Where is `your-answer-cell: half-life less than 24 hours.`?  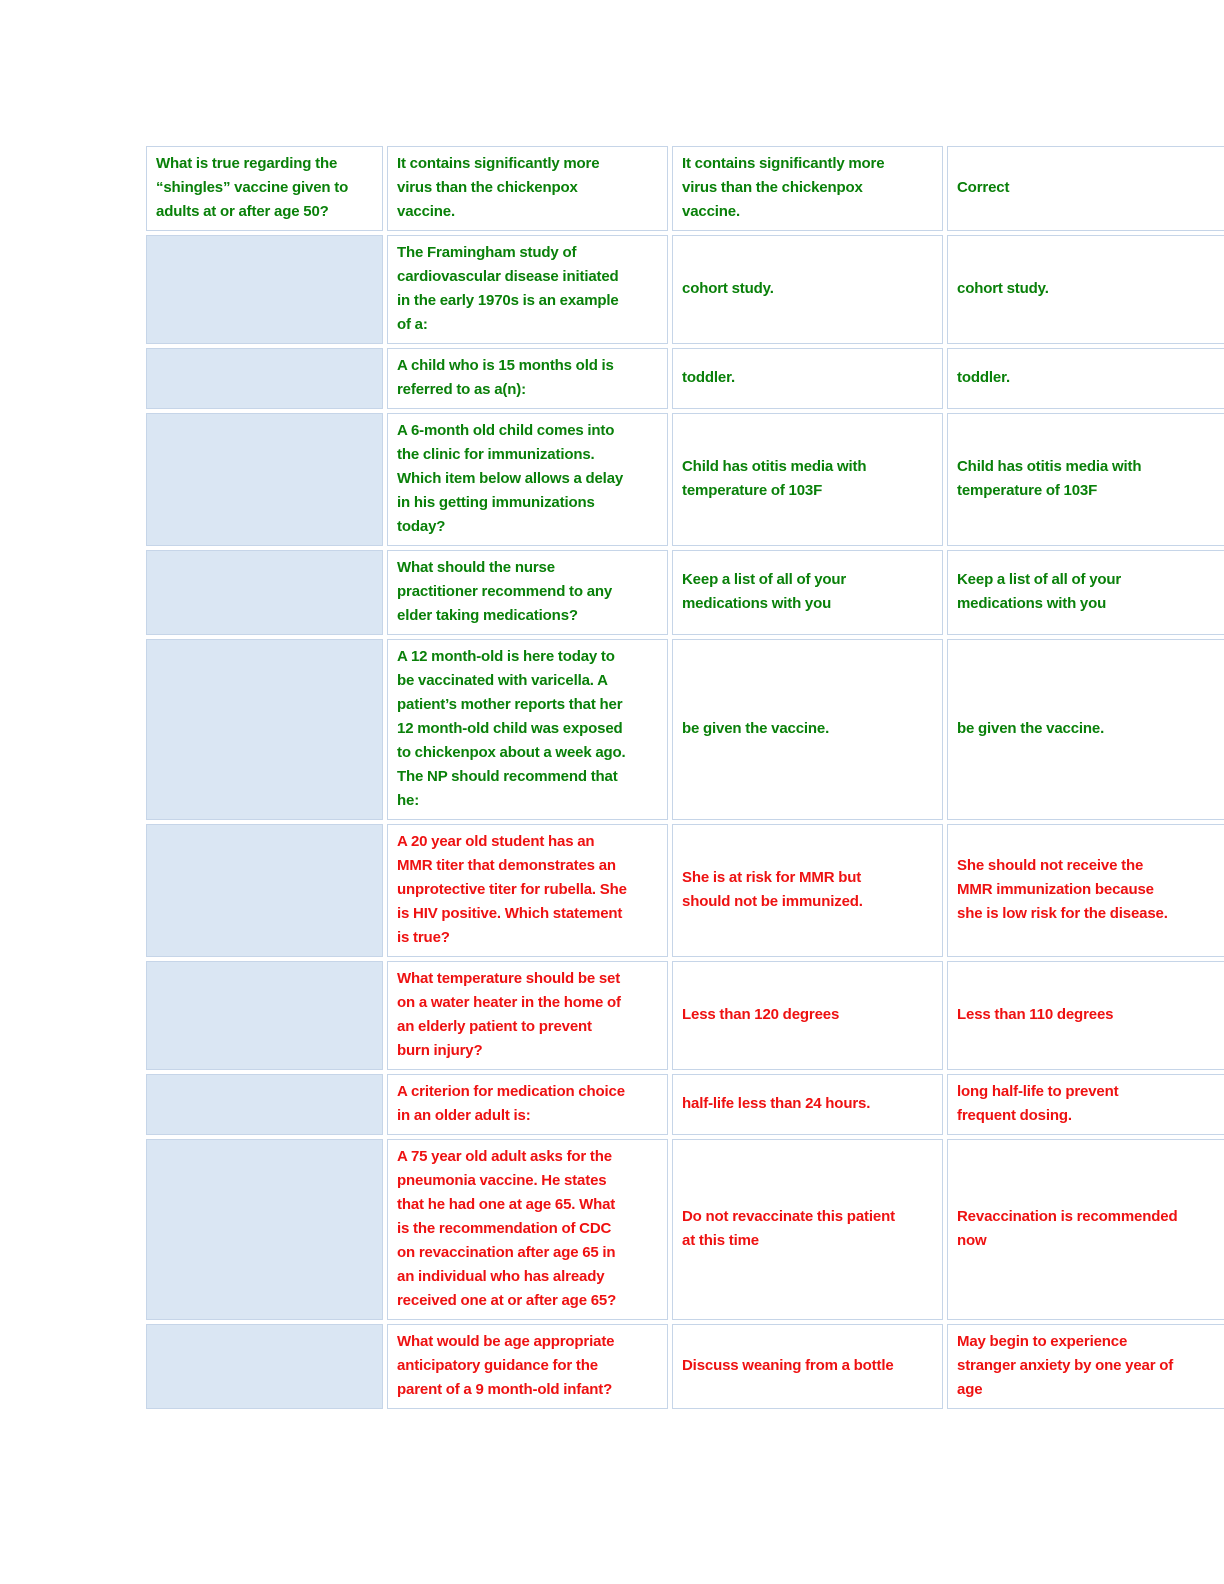 your-answer-cell: half-life less than 24 hours. is located at coordinates (807, 1104).